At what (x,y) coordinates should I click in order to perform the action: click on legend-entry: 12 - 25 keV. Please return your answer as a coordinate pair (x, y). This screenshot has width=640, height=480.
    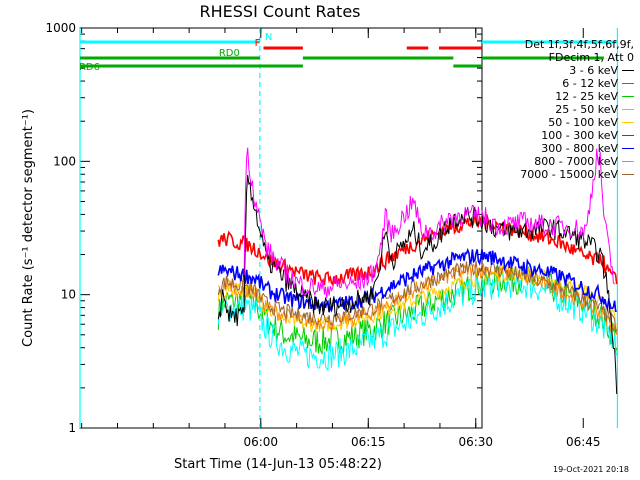
    Looking at the image, I should click on (556, 96).